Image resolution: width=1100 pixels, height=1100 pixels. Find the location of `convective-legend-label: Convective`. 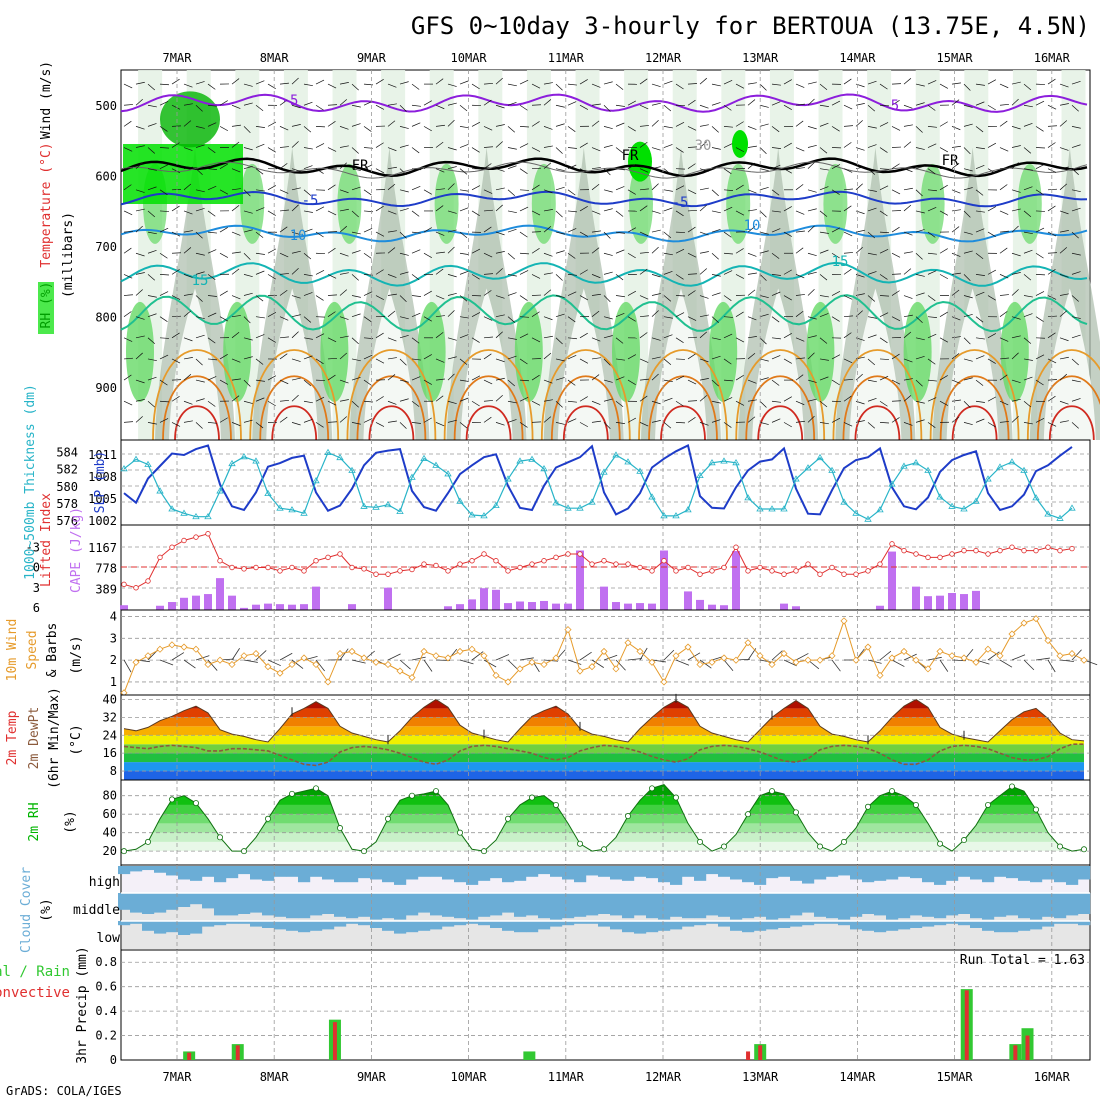

convective-legend-label: Convective is located at coordinates (35, 993).